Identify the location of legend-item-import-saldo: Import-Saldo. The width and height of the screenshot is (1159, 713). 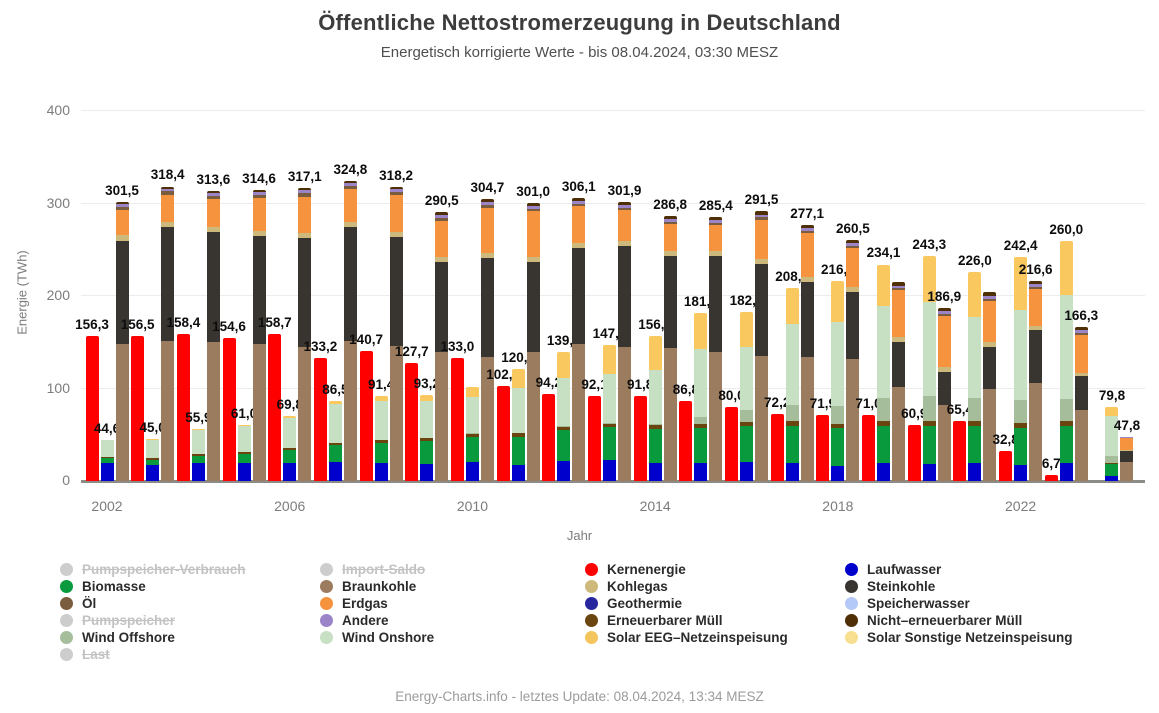
(377, 569).